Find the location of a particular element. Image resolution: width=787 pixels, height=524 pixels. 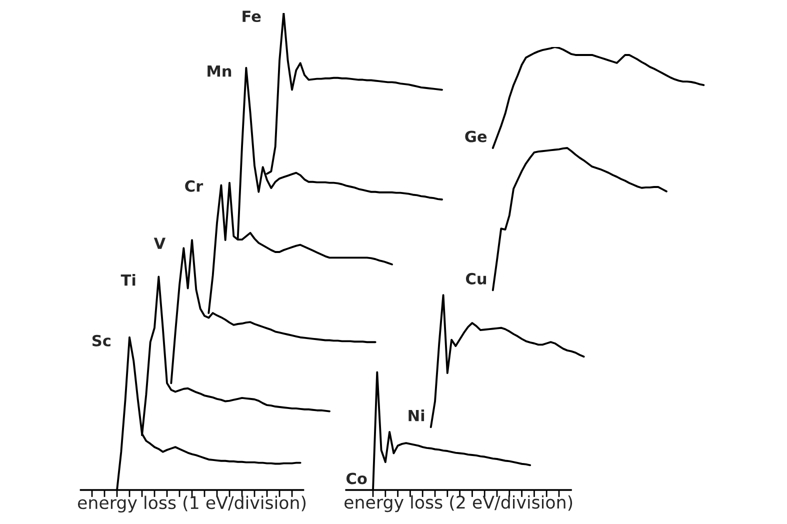

series-label: Fe is located at coordinates (251, 16).